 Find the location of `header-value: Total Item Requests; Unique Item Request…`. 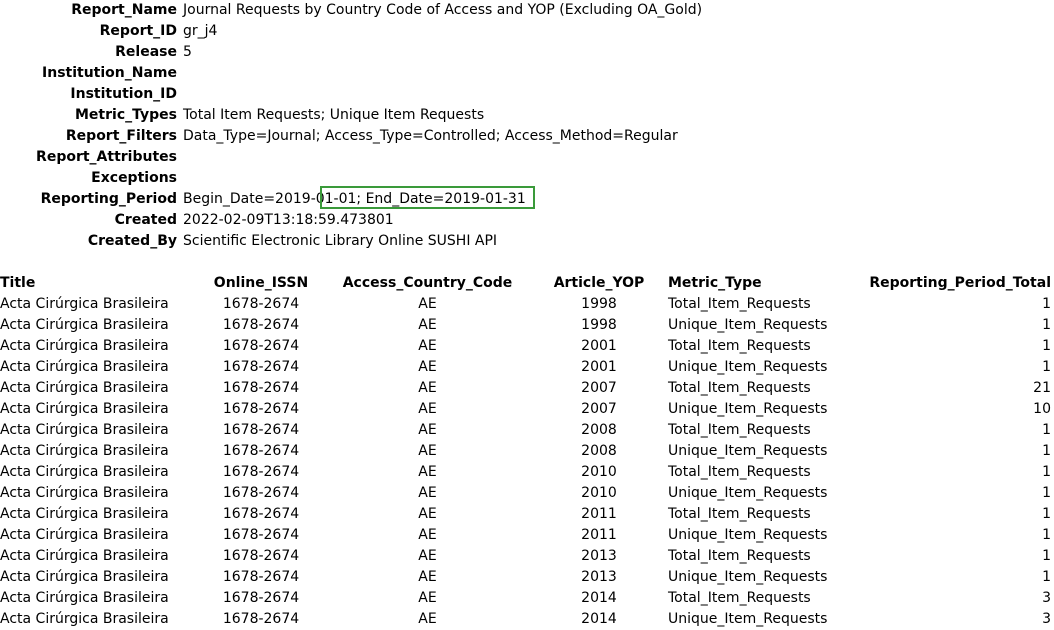

header-value: Total Item Requests; Unique Item Request… is located at coordinates (334, 115).